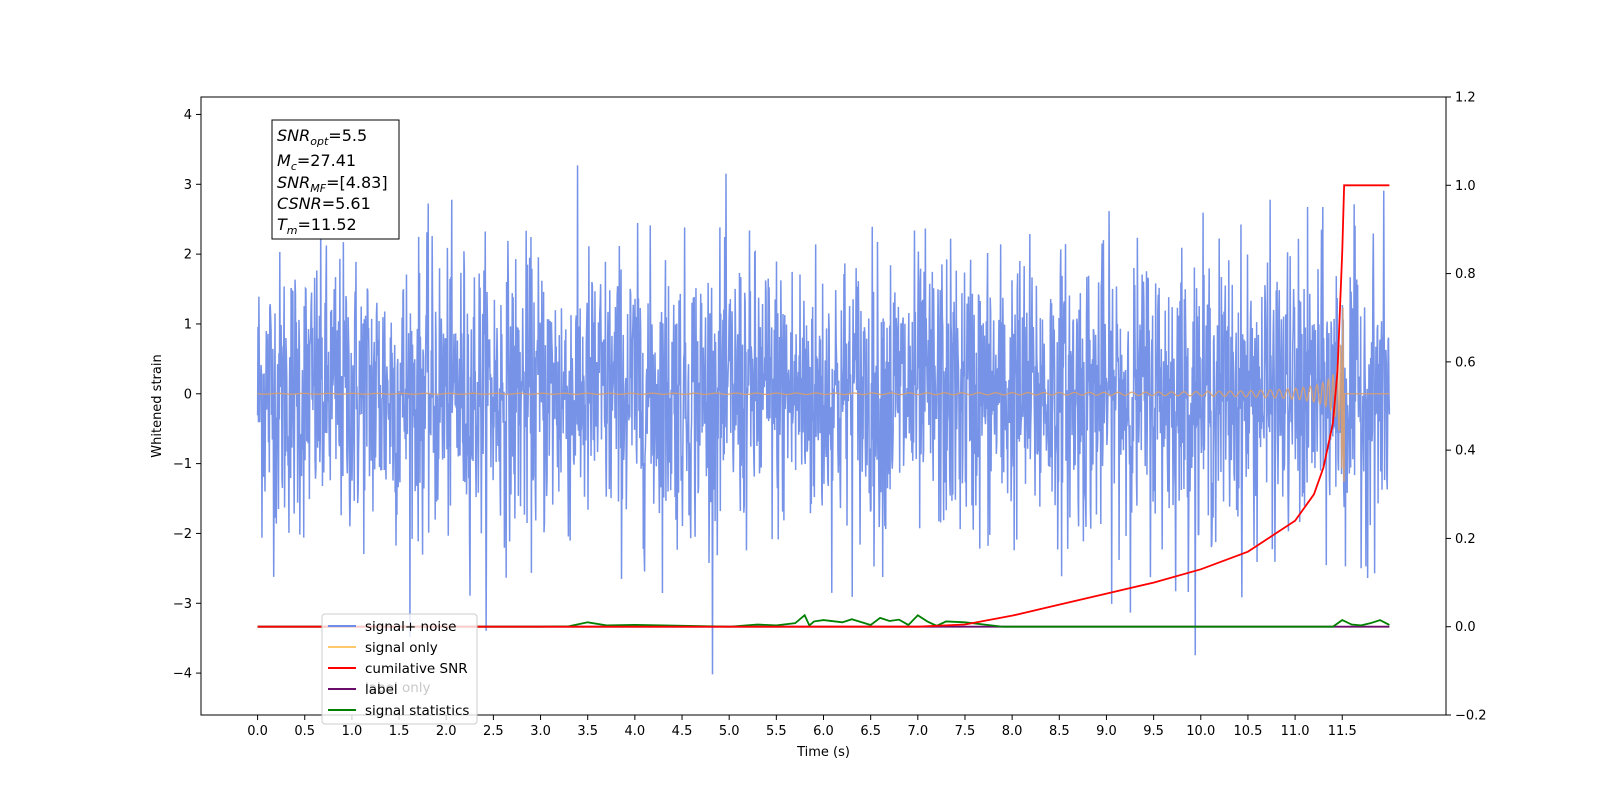 This screenshot has width=1600, height=800. I want to click on legend-ghost-text: label only, so click(398, 688).